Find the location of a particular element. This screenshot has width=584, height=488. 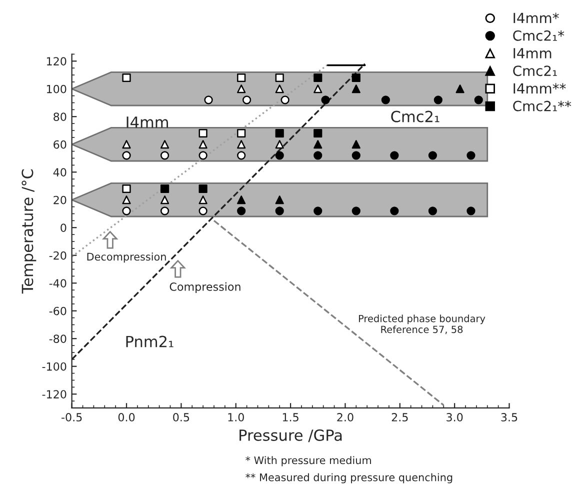

y-tick-label: 120 is located at coordinates (56, 61).